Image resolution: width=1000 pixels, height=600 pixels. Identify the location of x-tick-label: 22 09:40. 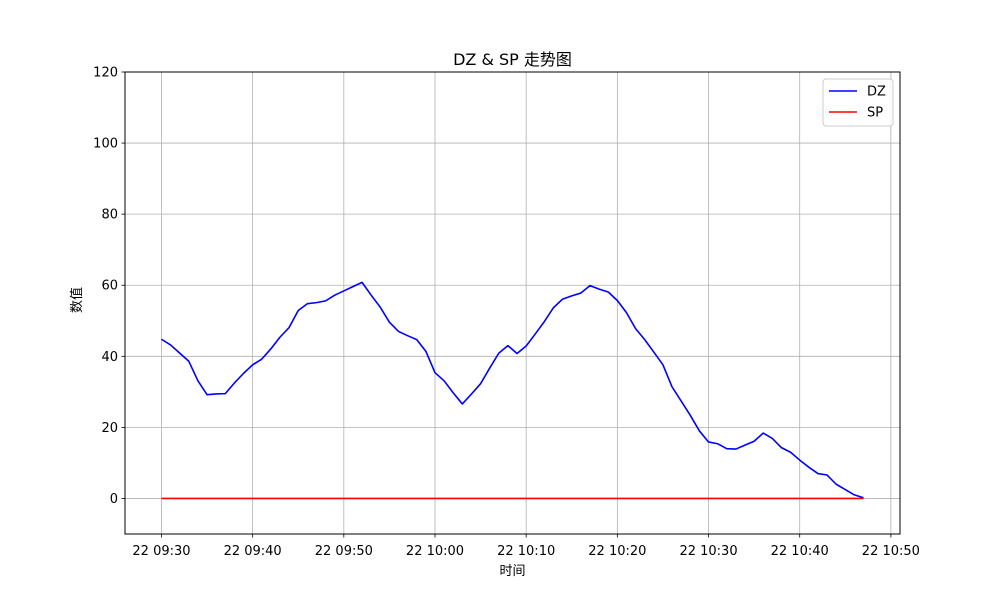
(253, 551).